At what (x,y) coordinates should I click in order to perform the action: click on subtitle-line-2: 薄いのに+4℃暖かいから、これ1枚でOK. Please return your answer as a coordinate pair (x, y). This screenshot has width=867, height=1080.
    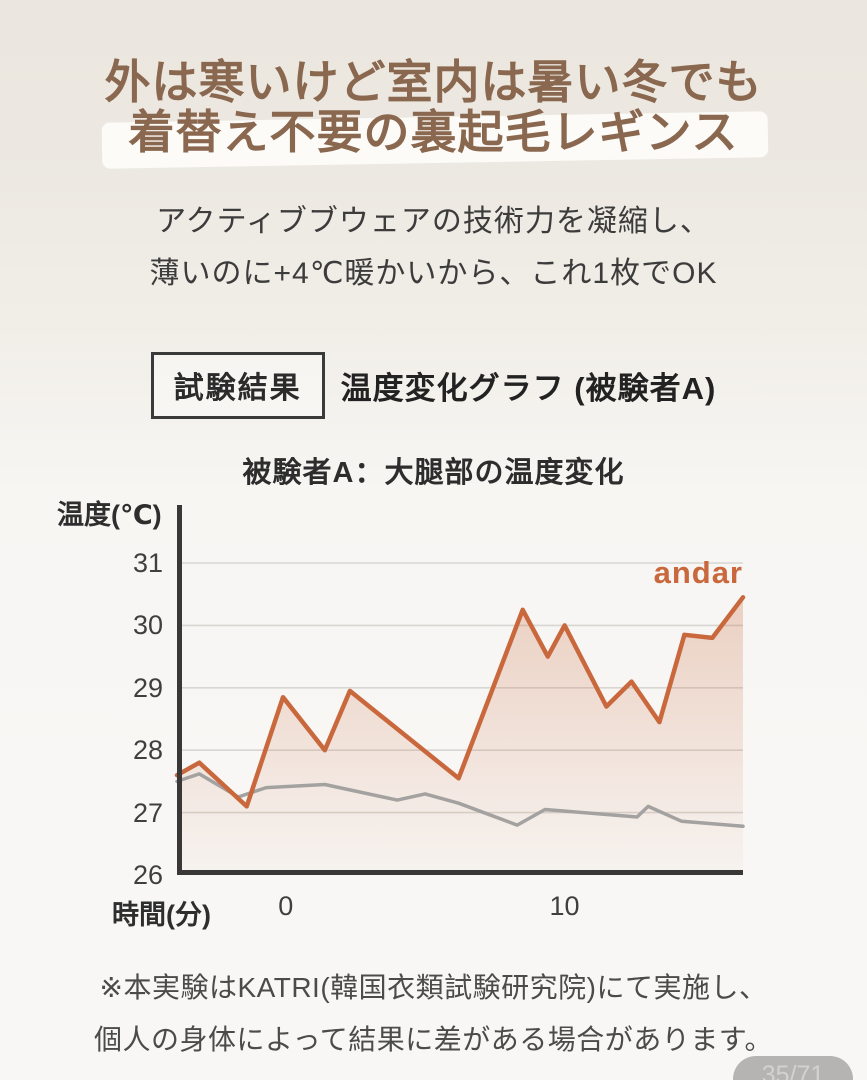
    Looking at the image, I should click on (433, 273).